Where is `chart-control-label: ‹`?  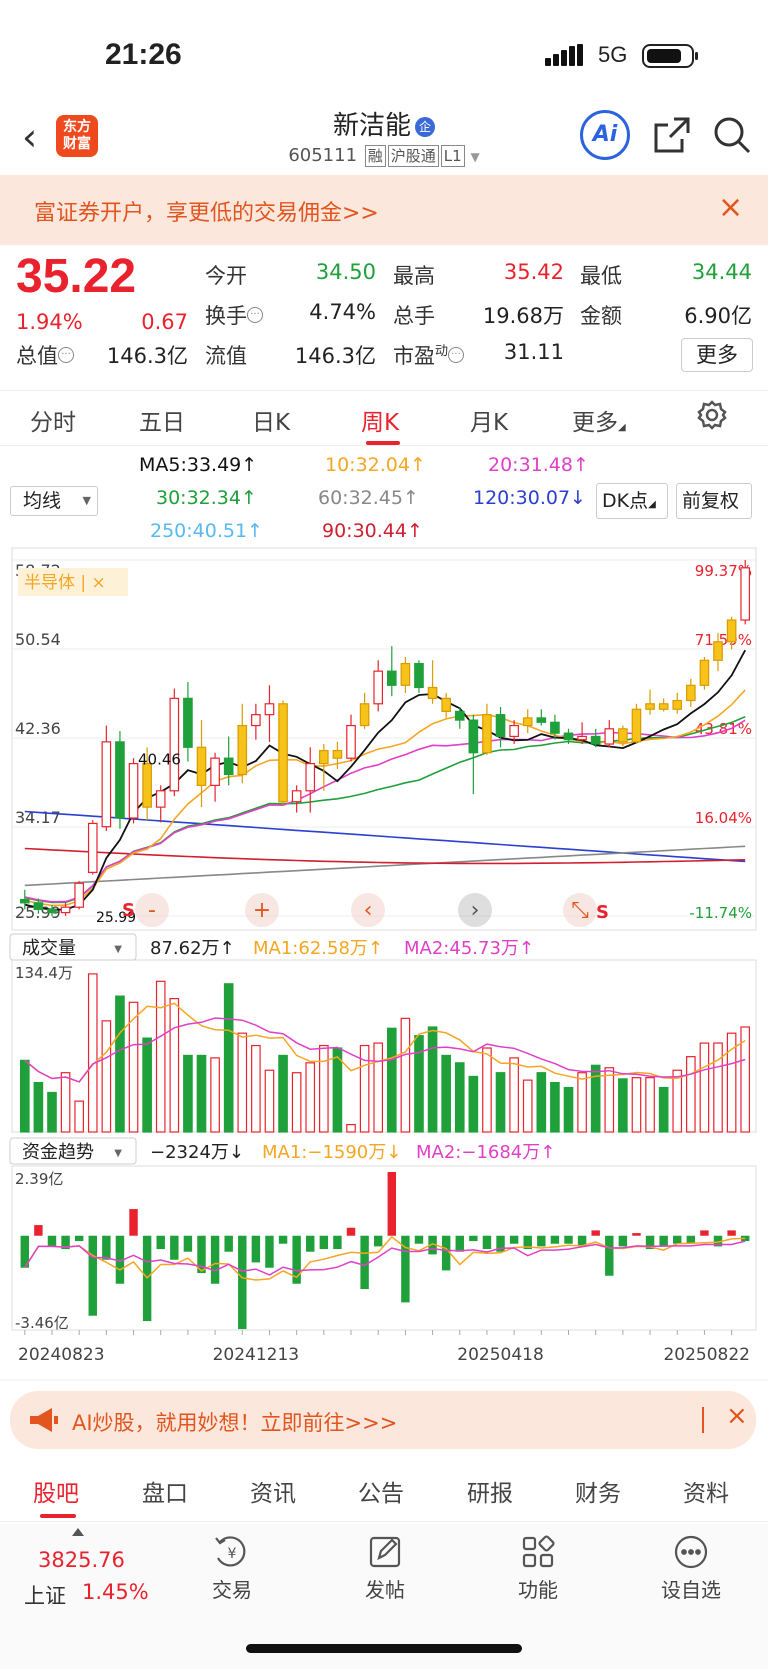 chart-control-label: ‹ is located at coordinates (368, 910).